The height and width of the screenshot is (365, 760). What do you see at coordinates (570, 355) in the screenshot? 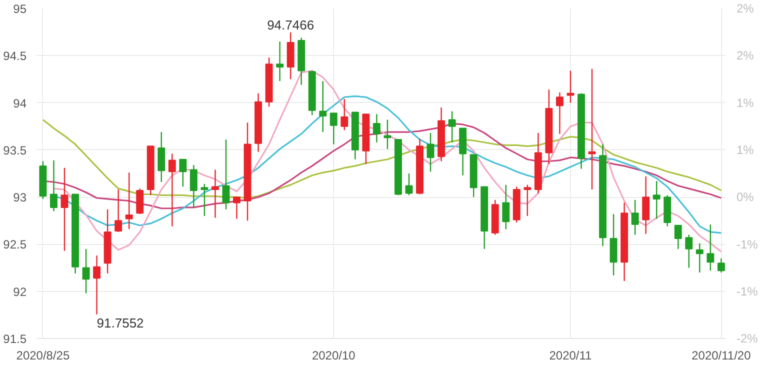
I see `x-tick-label: 2020/11` at bounding box center [570, 355].